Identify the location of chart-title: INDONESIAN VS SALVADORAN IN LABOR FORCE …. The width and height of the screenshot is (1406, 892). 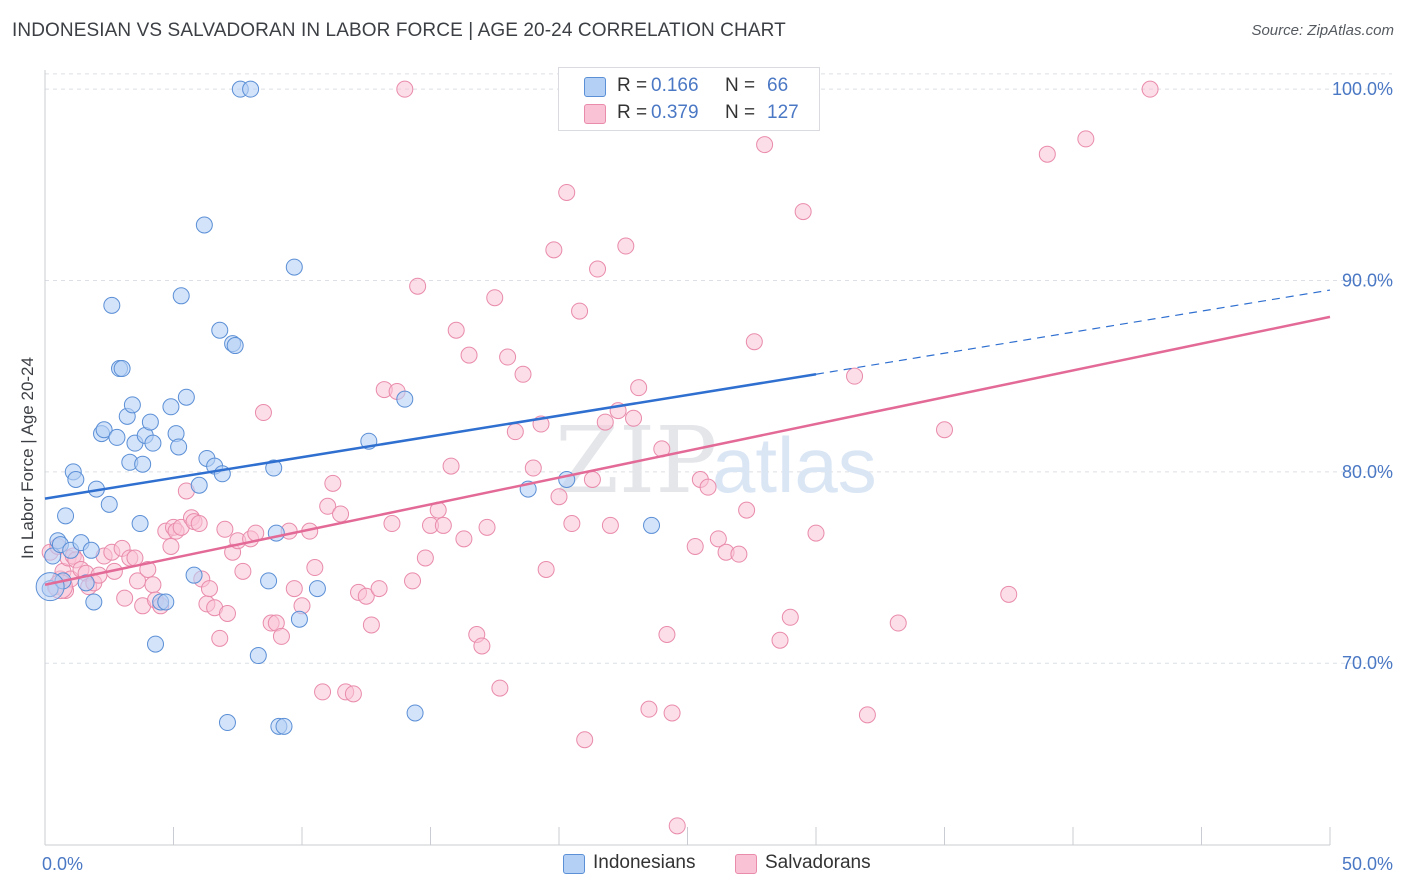
(399, 30).